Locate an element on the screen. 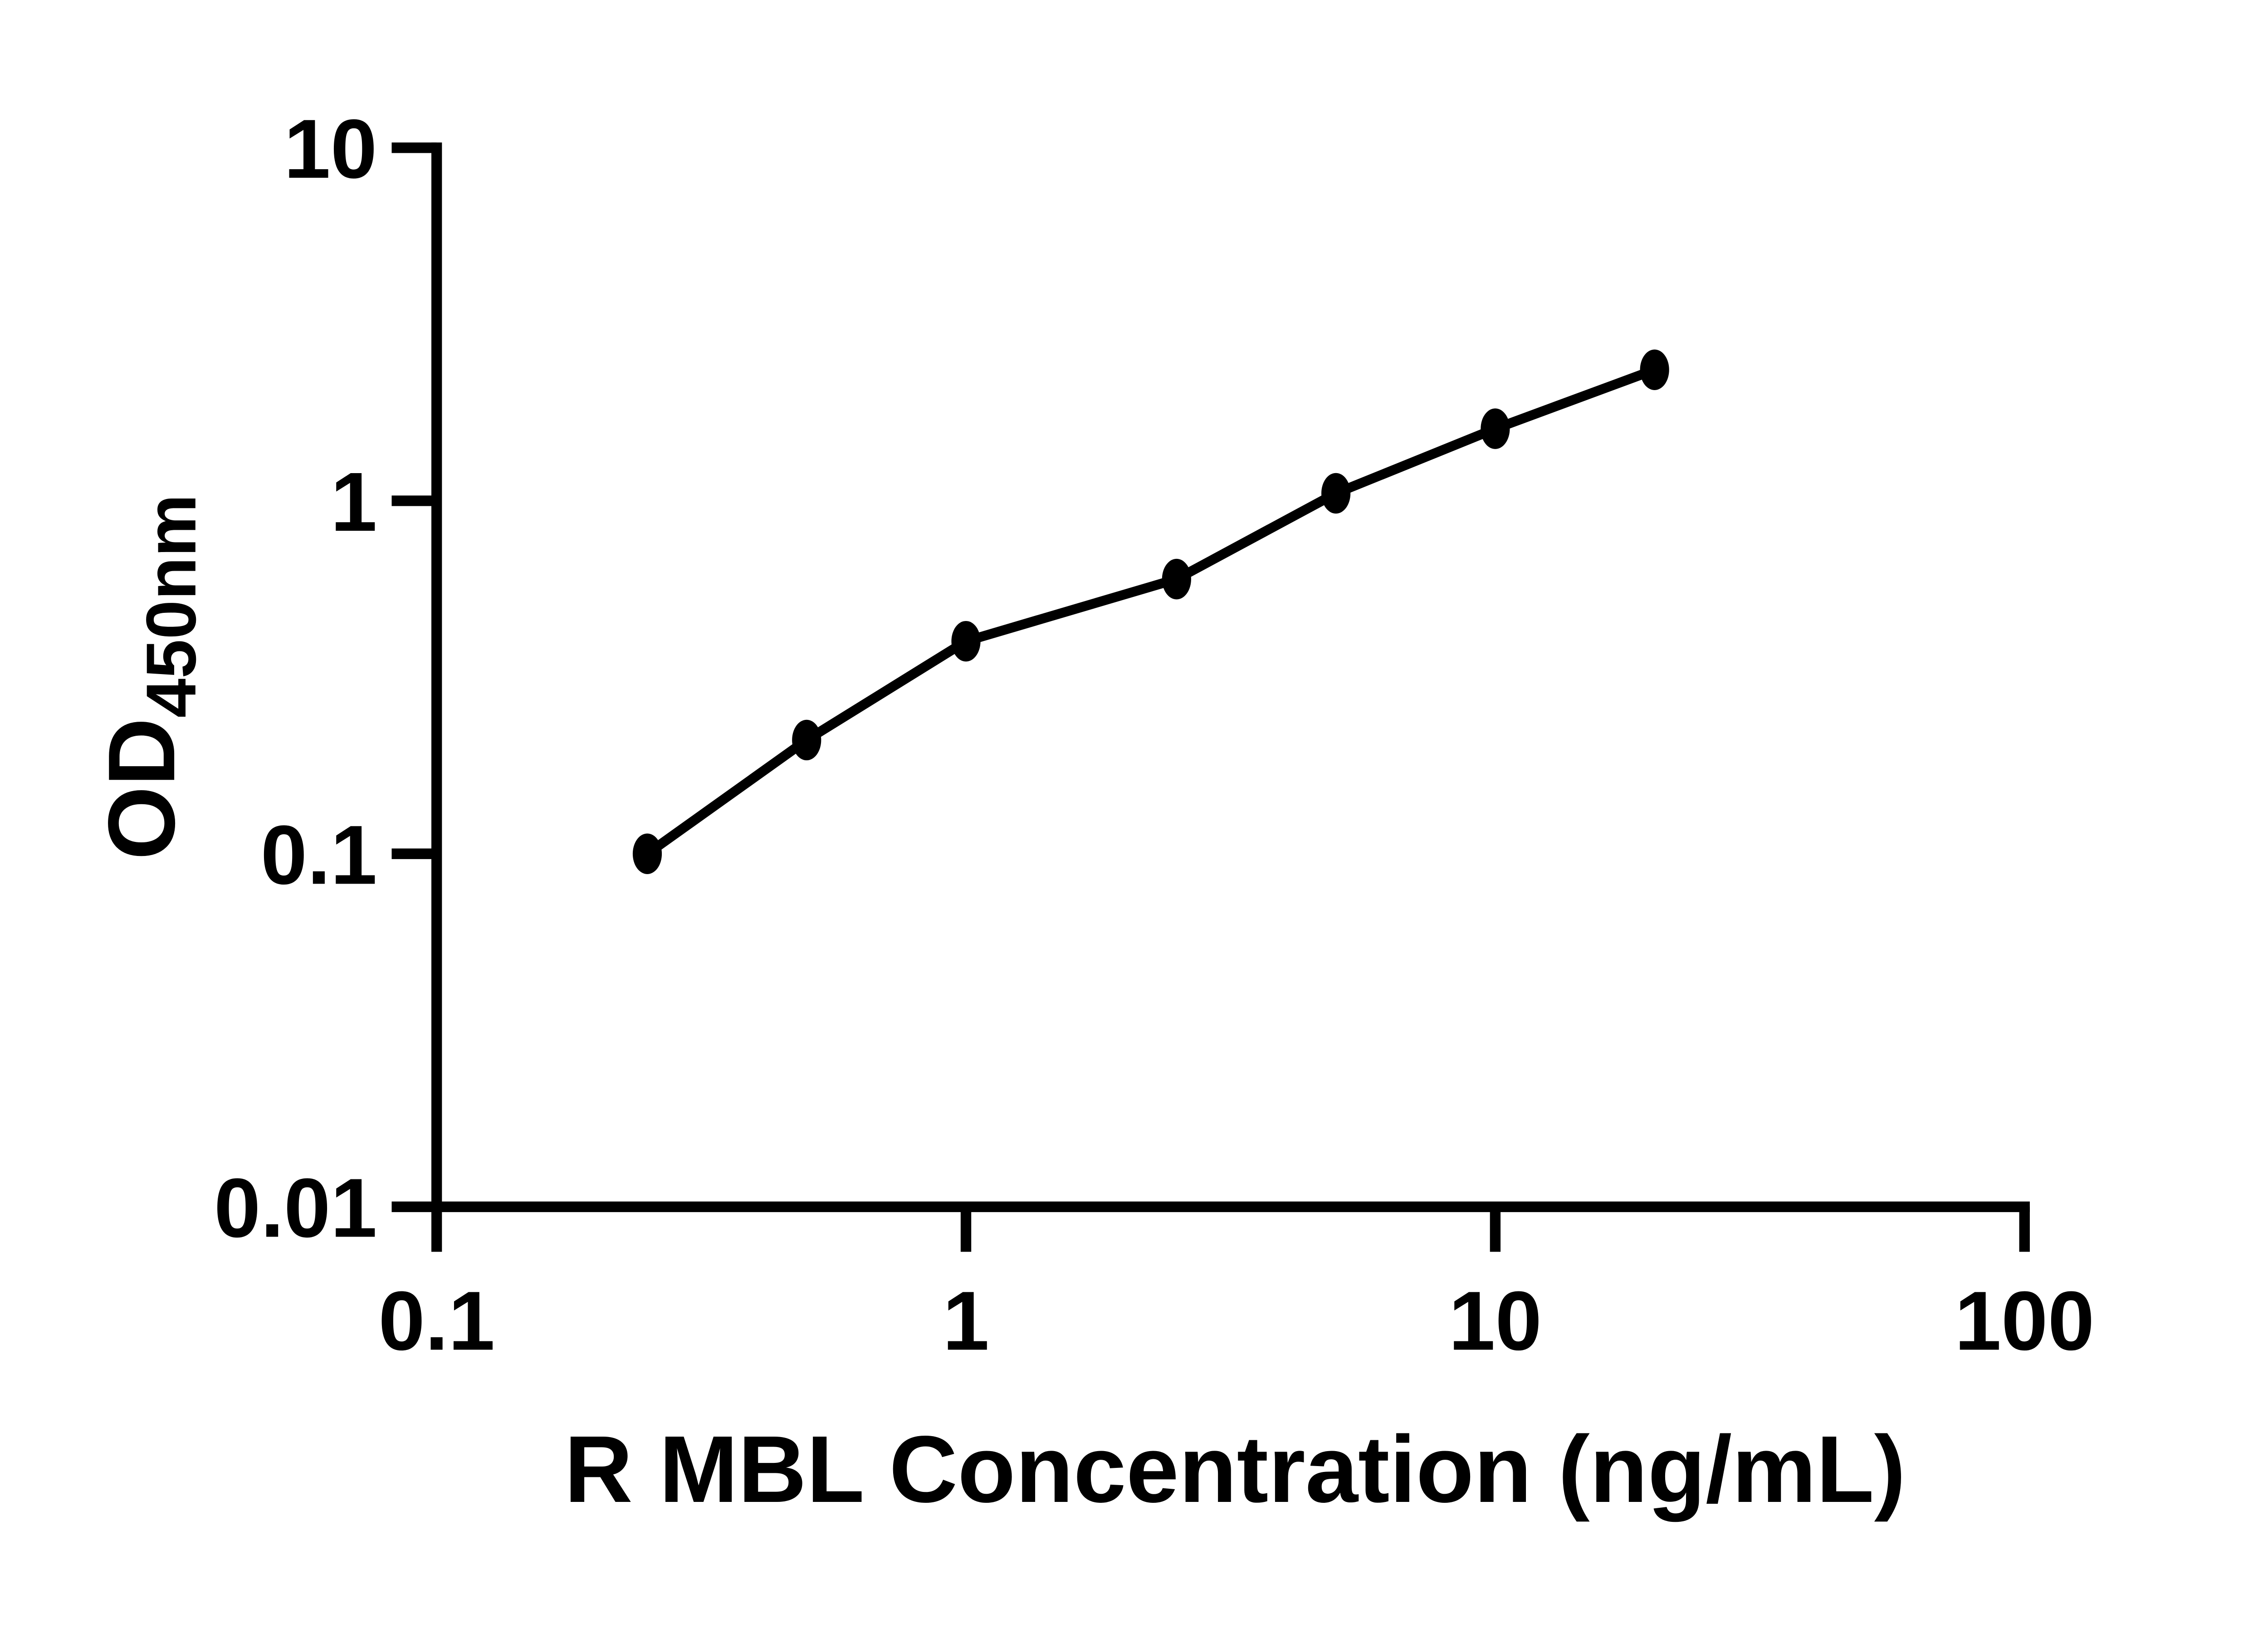 Image resolution: width=2268 pixels, height=1633 pixels. y-tick-label: 1 is located at coordinates (354, 502).